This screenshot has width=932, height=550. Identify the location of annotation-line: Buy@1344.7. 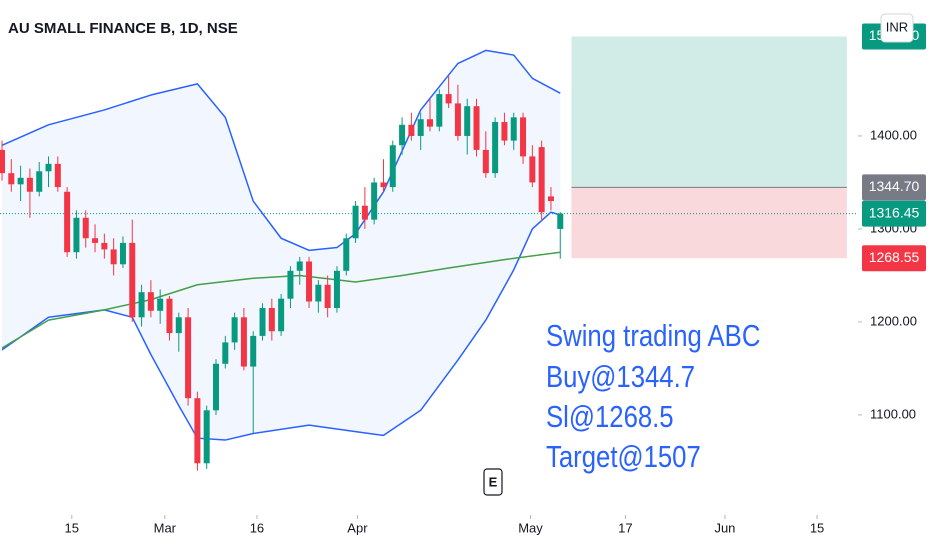
(620, 377).